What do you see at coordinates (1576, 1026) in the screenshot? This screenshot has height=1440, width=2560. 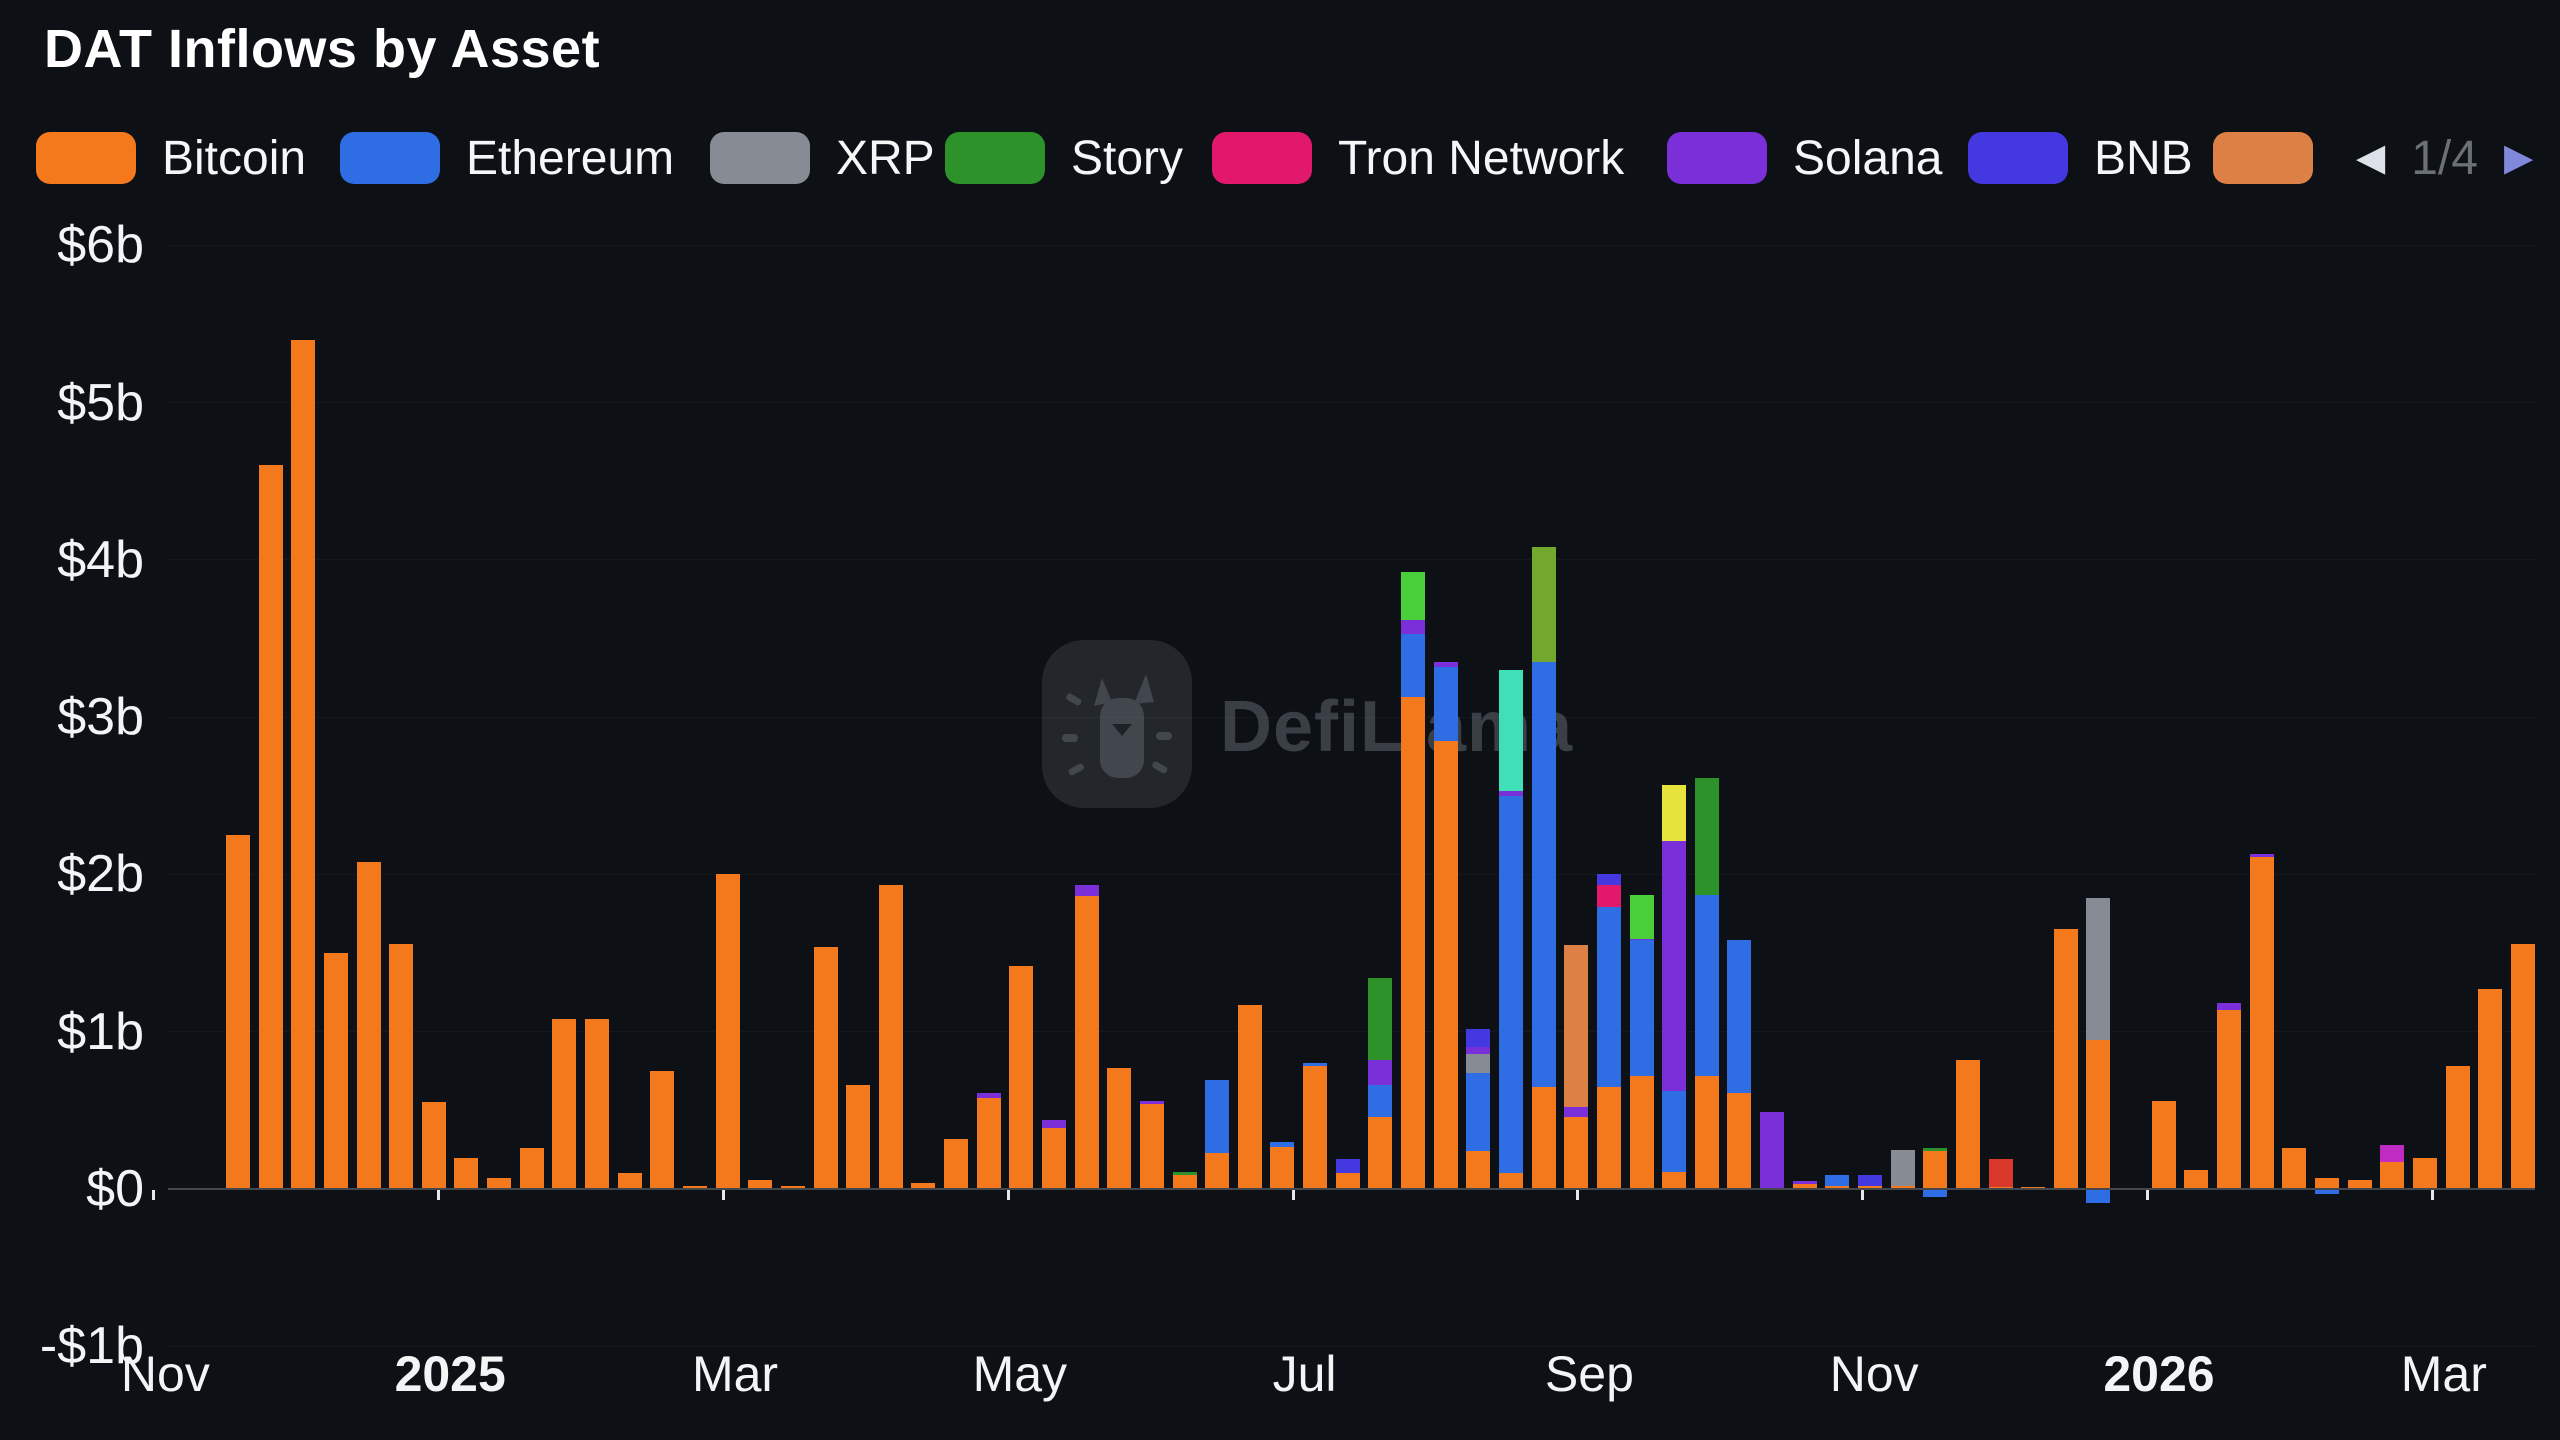 I see `bar-segment-asset8` at bounding box center [1576, 1026].